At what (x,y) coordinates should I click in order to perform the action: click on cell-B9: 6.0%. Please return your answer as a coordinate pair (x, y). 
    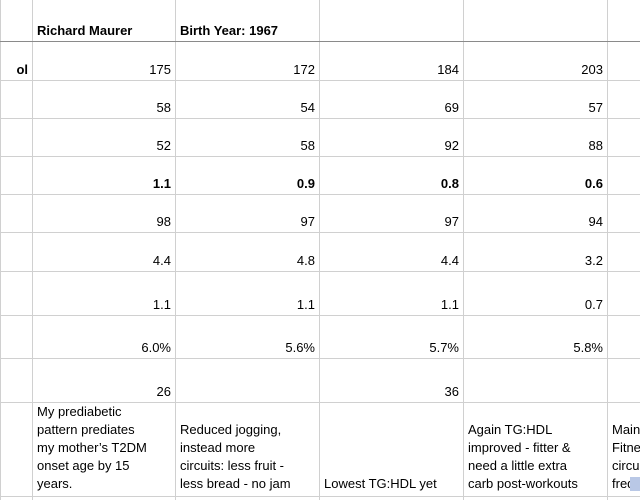
    Looking at the image, I should click on (104, 336).